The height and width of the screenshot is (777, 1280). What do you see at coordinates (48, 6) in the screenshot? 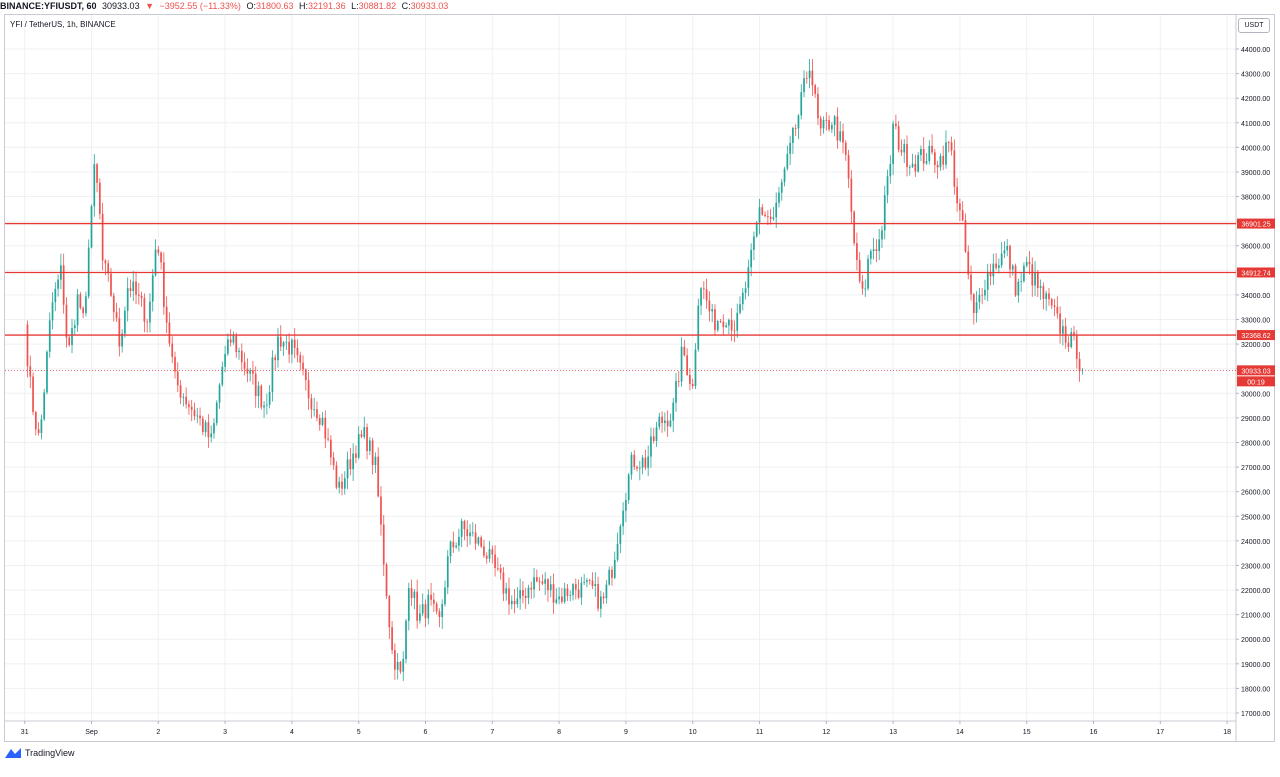
I see `symbol-name: BINANCE:YFIUSDT, 60` at bounding box center [48, 6].